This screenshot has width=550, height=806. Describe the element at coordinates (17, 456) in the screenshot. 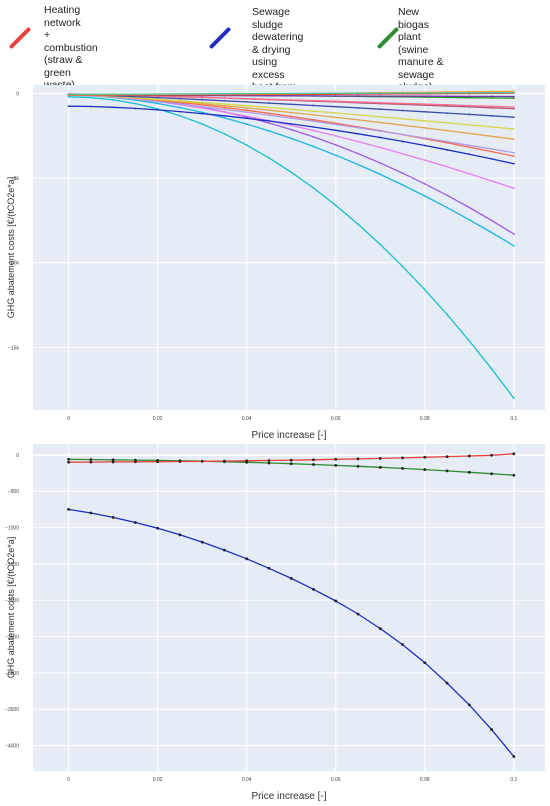

I see `y-tick-label: 0` at that location.